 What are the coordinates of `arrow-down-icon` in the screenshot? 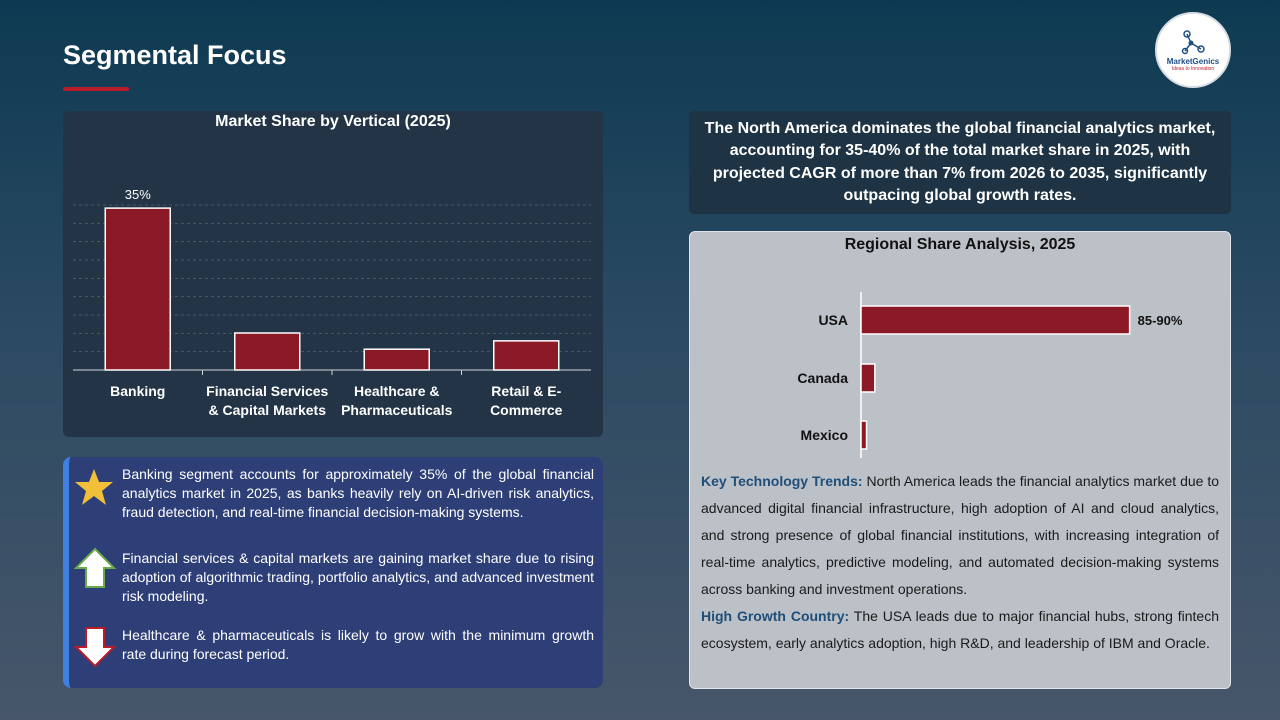 It's located at (95, 647).